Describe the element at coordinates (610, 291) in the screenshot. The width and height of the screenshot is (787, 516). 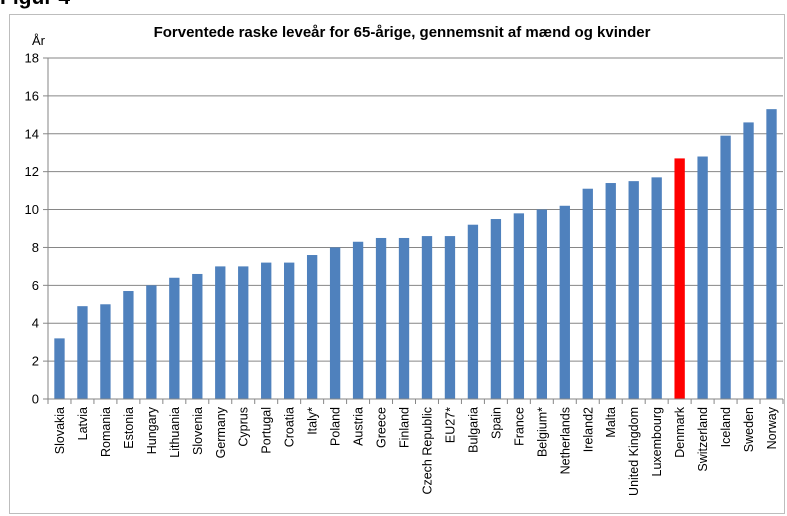
I see `bar-malta` at that location.